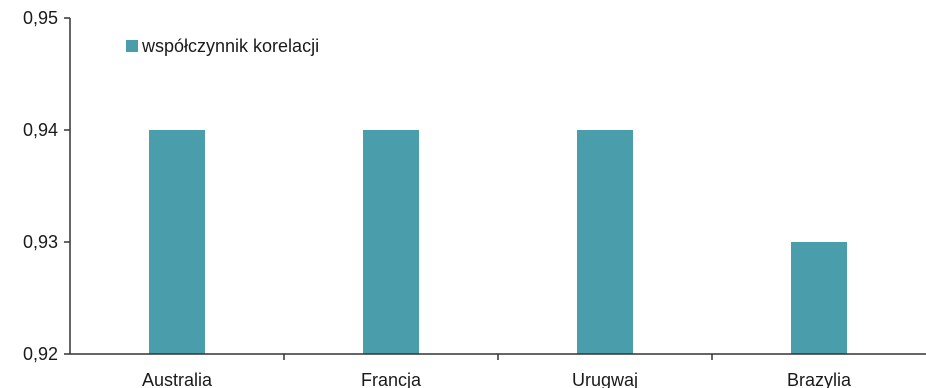  What do you see at coordinates (497, 371) in the screenshot?
I see `x-ticks-group: Australia Francja Urugwaj Brazylia` at bounding box center [497, 371].